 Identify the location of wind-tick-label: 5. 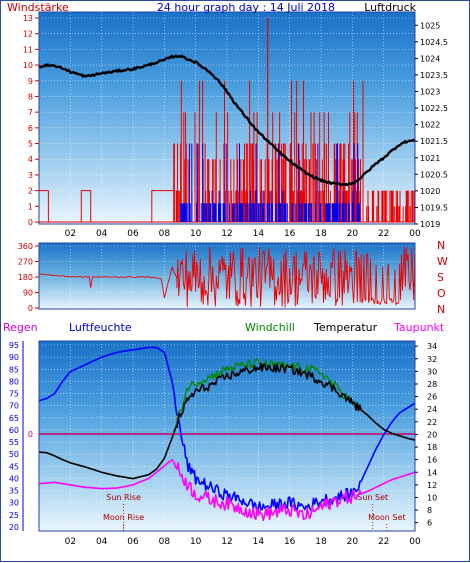
(30, 144).